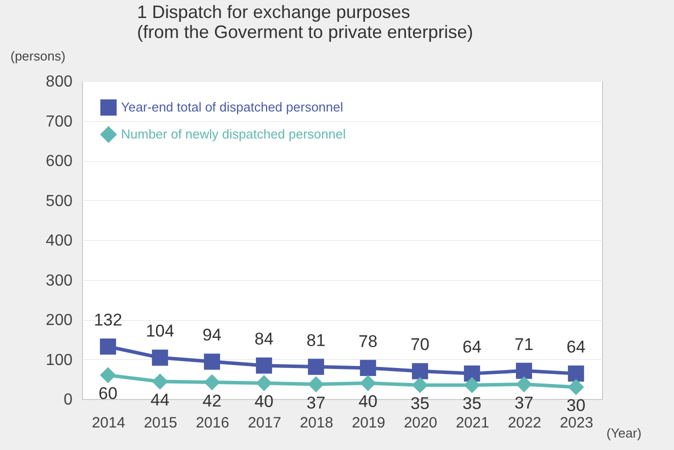  Describe the element at coordinates (232, 107) in the screenshot. I see `legend-label: Year-end total of dispatched personnel` at that location.